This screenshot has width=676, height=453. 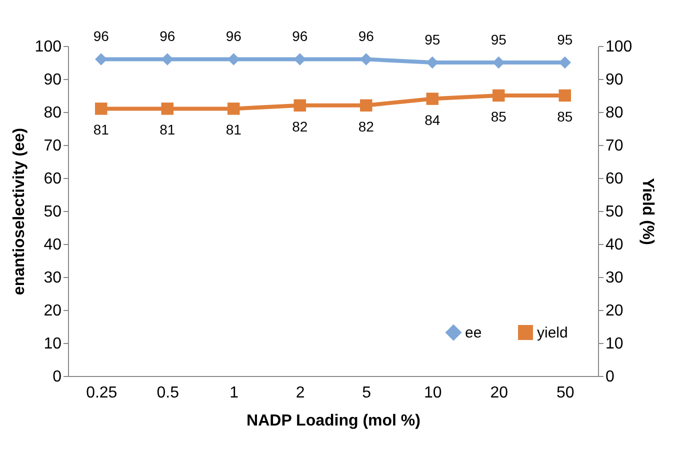 What do you see at coordinates (102, 393) in the screenshot?
I see `x-tick-label: 0.25` at bounding box center [102, 393].